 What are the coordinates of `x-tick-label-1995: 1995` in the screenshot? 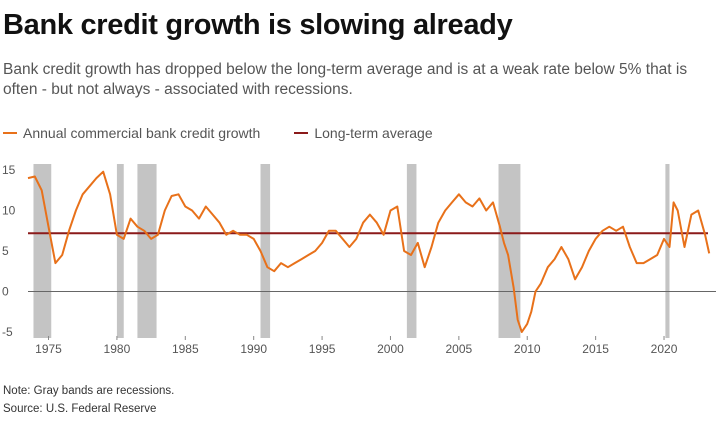 It's located at (322, 349).